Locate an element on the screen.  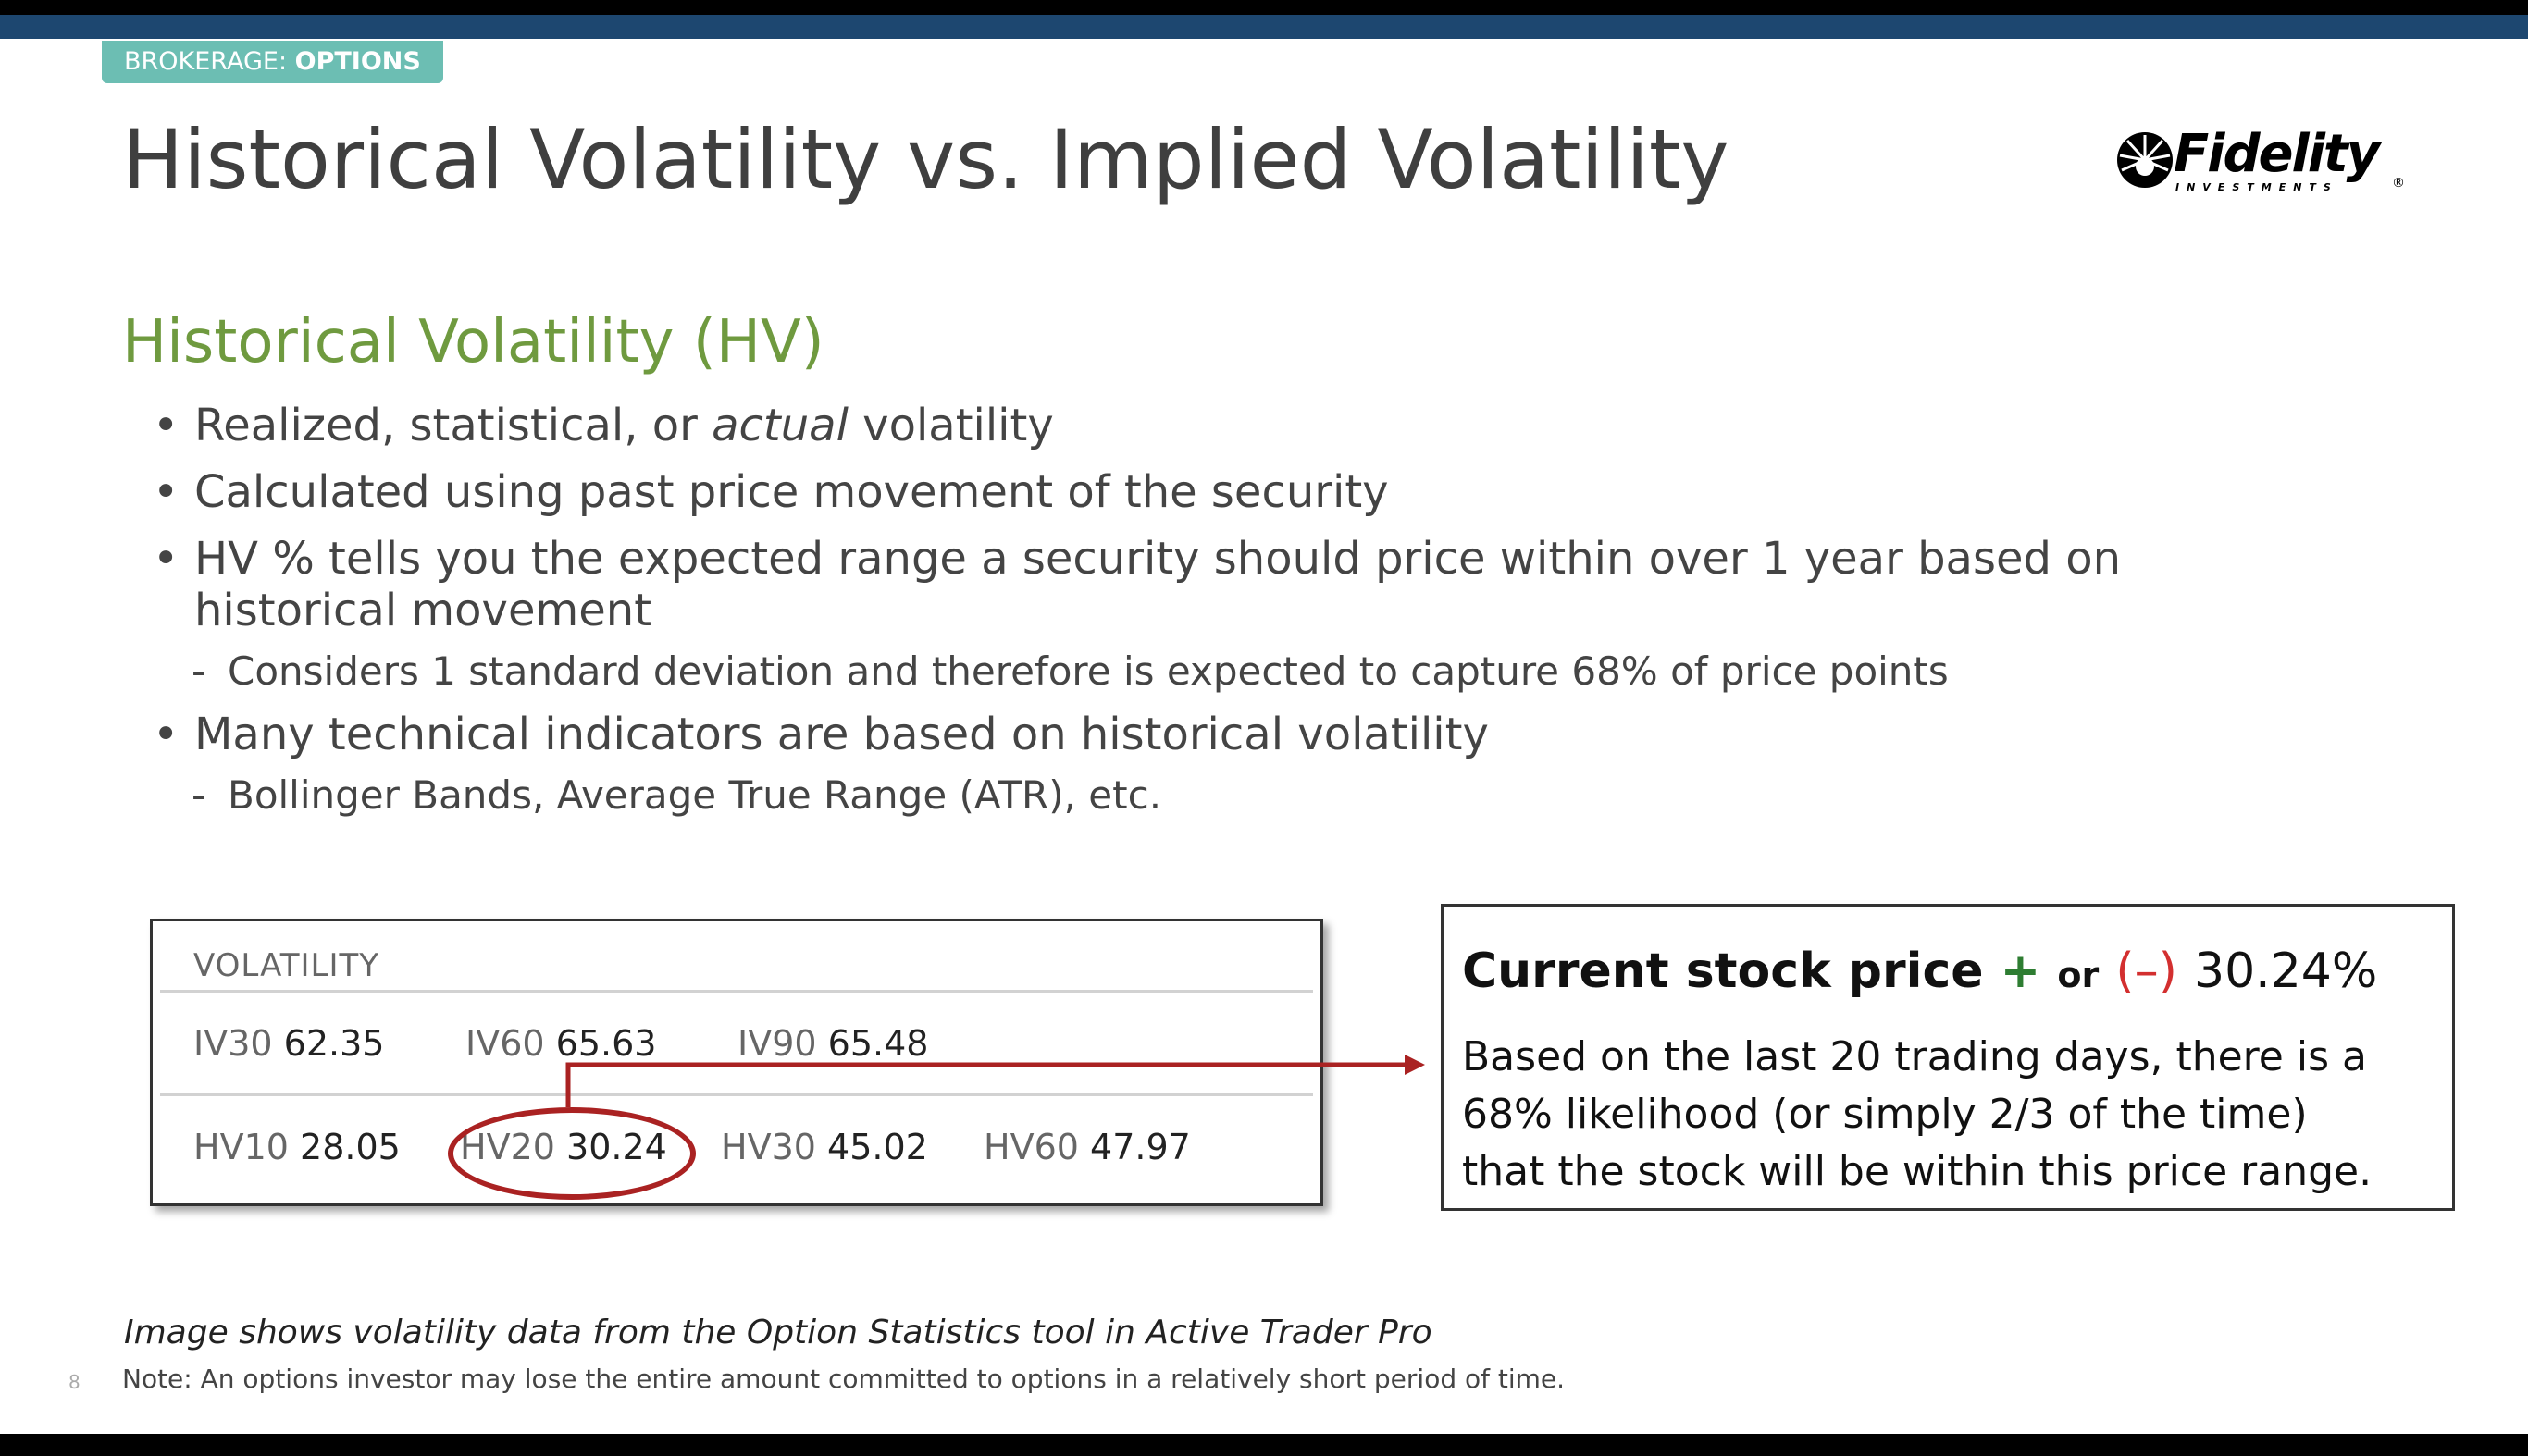
bullet-1-text: Realized, statistical, or is located at coordinates (453, 425).